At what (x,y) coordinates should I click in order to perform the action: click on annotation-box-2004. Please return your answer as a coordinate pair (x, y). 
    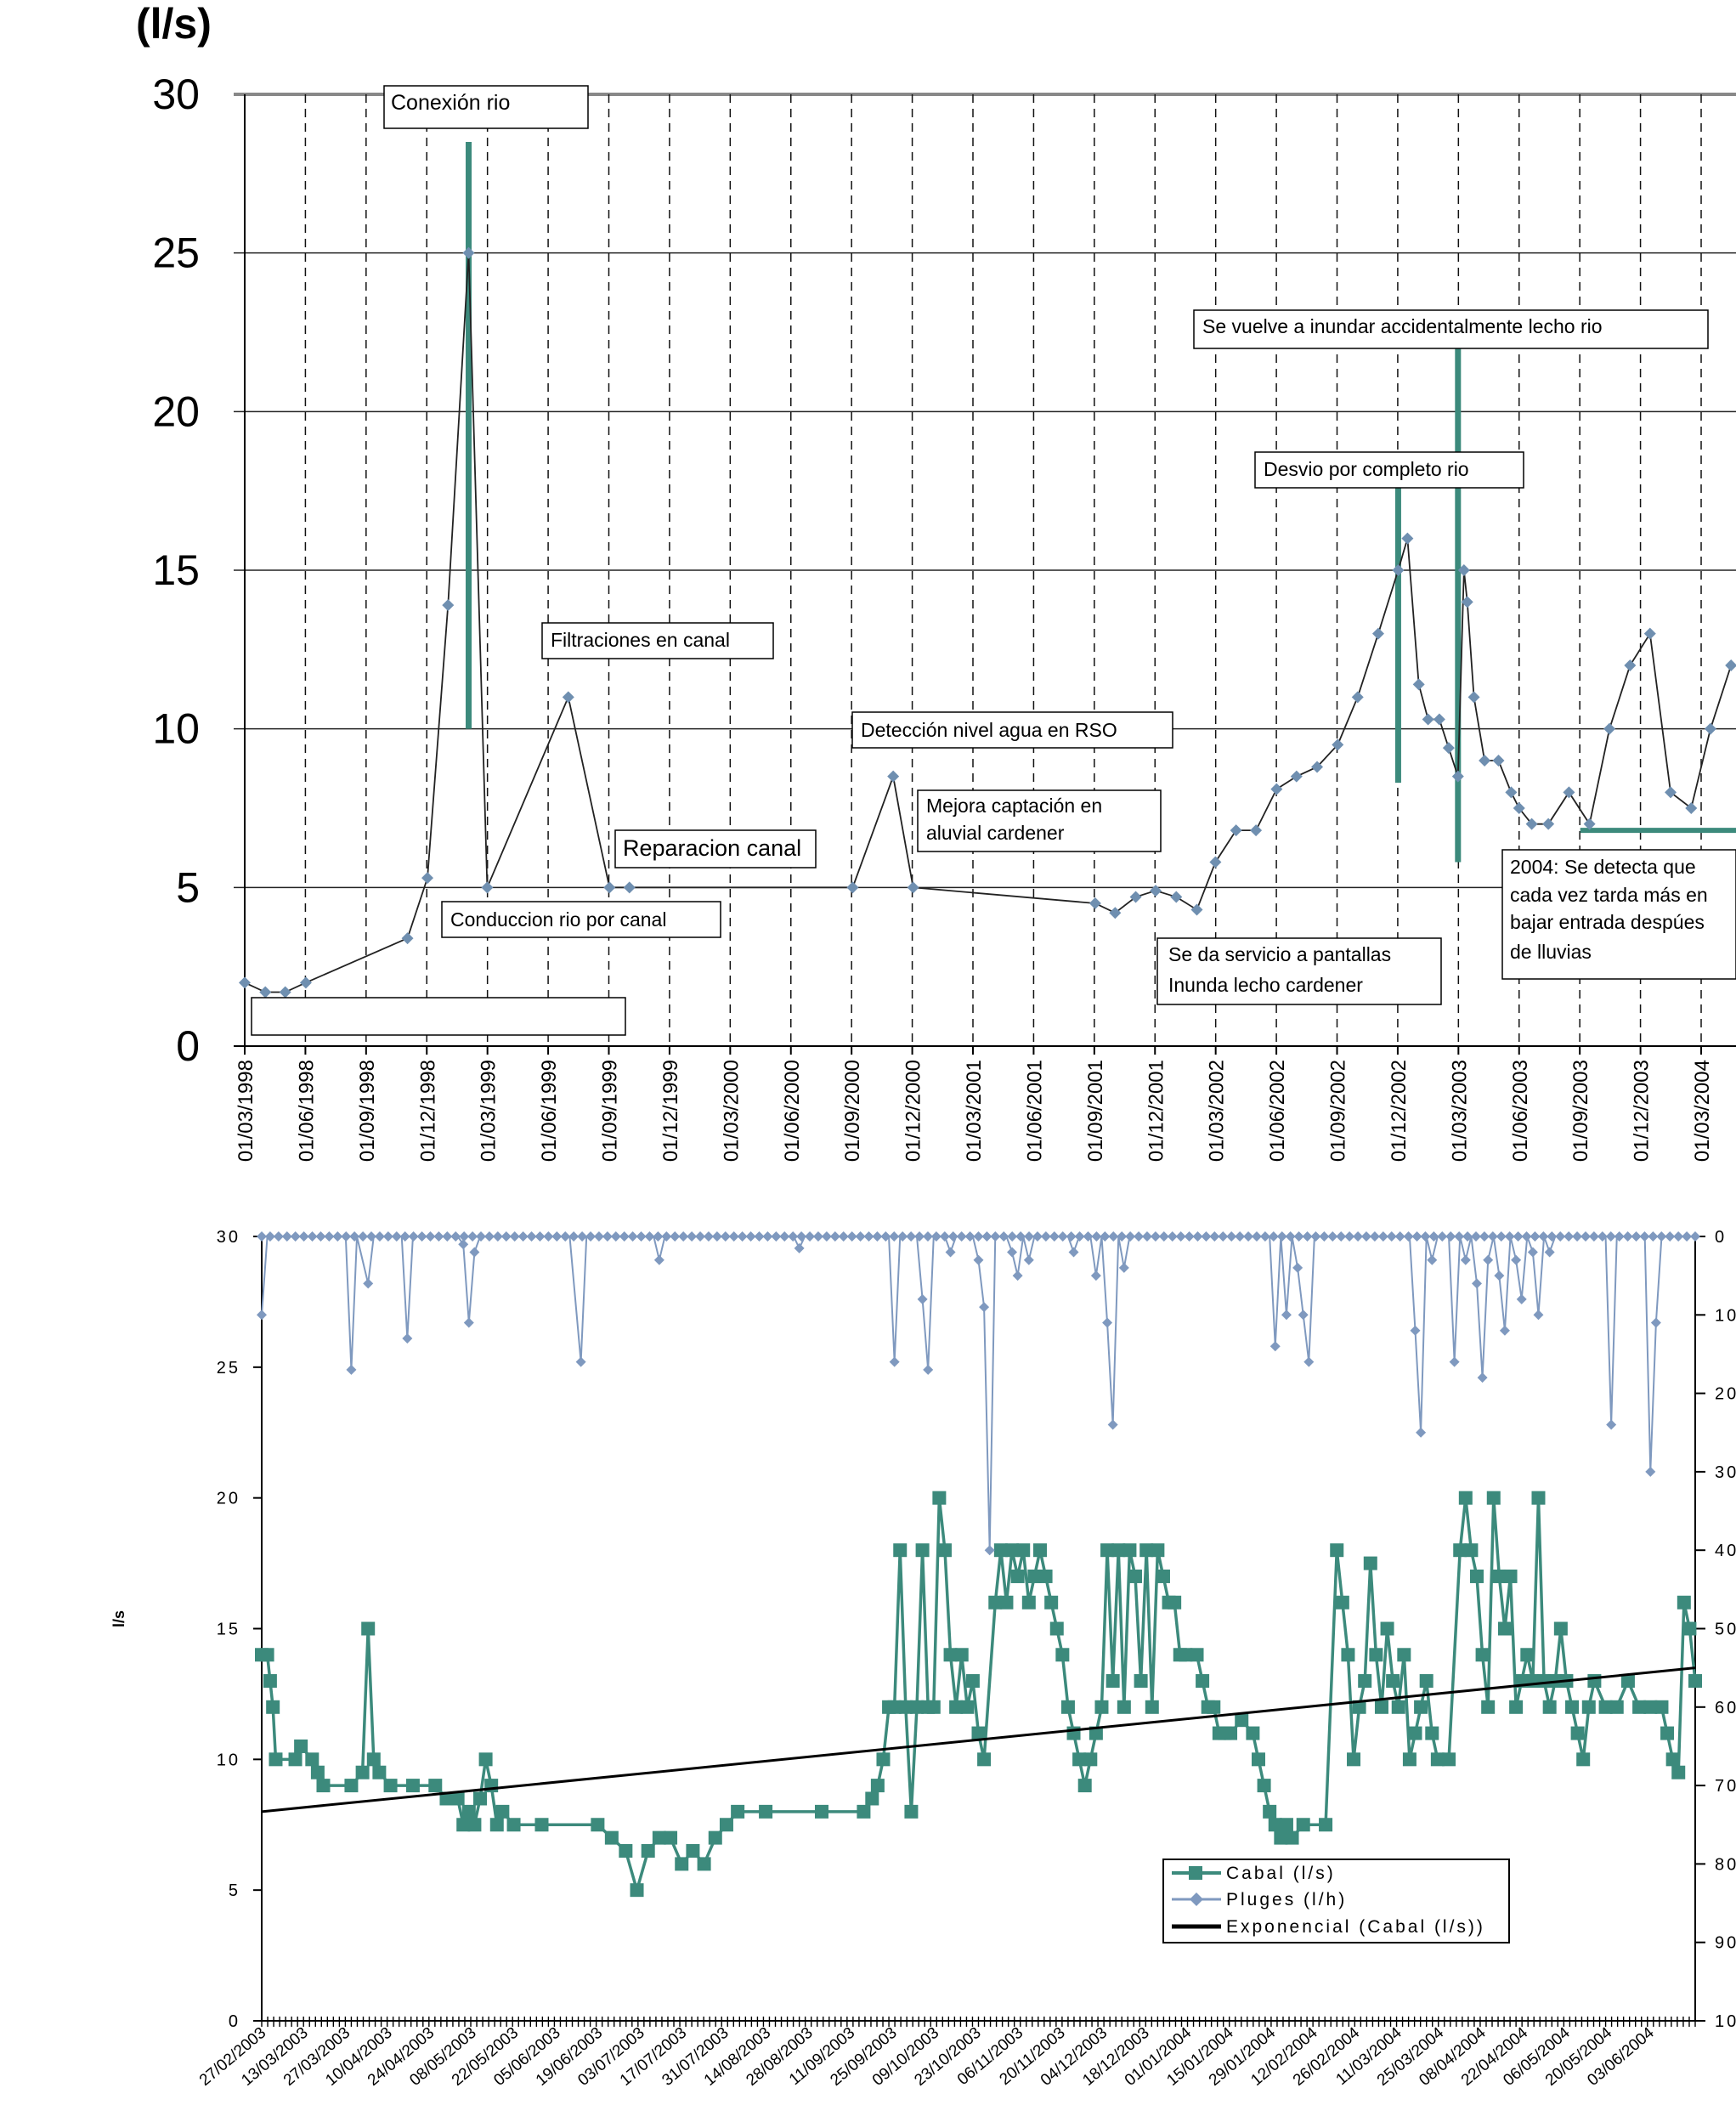
    Looking at the image, I should click on (1618, 914).